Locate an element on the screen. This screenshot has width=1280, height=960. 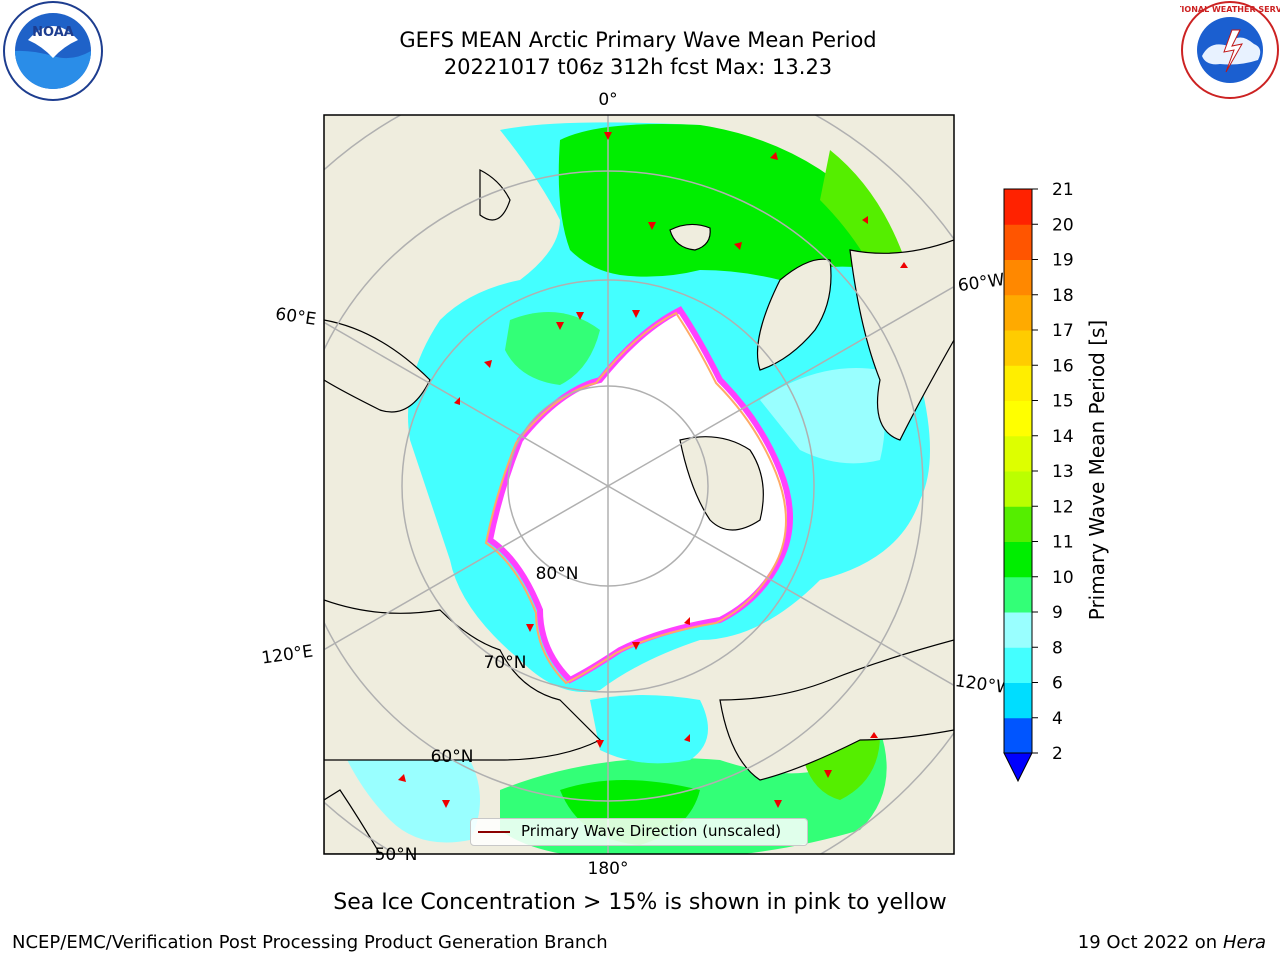
legend-label: Primary Wave Direction (unscaled) is located at coordinates (651, 831).